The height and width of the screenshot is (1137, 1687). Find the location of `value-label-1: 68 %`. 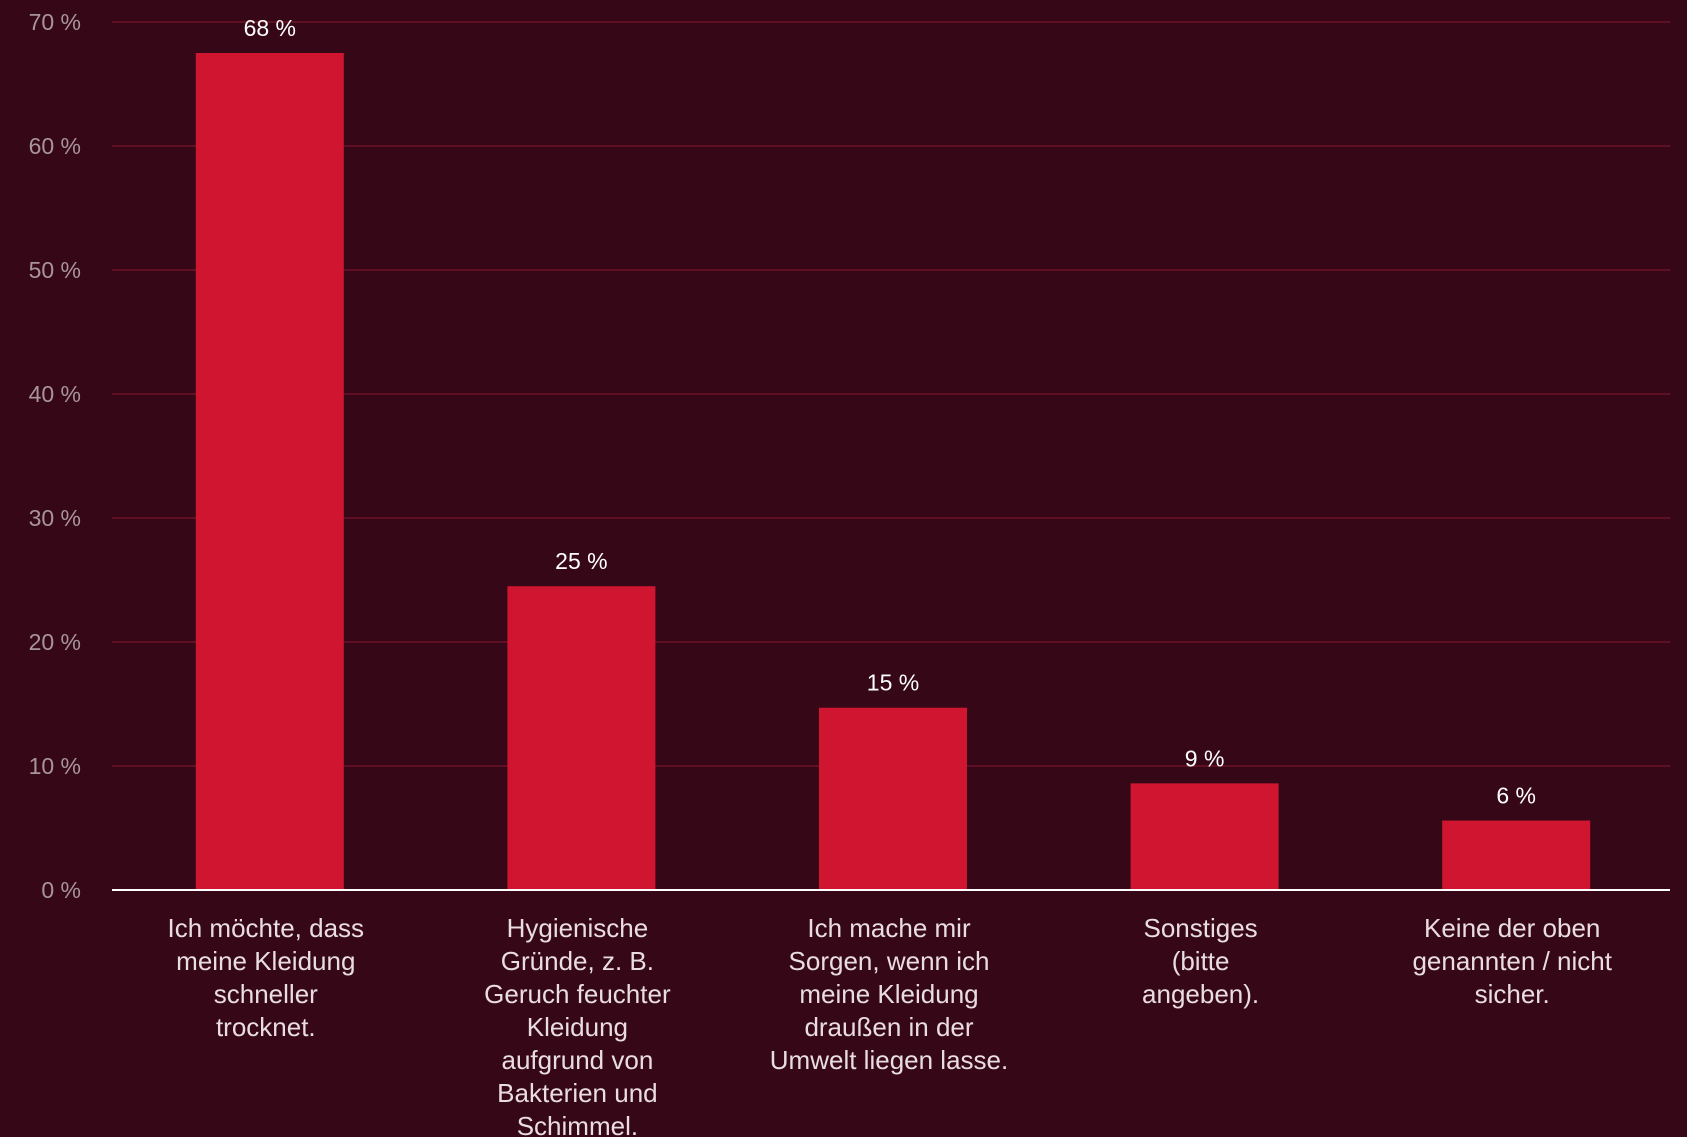

value-label-1: 68 % is located at coordinates (270, 28).